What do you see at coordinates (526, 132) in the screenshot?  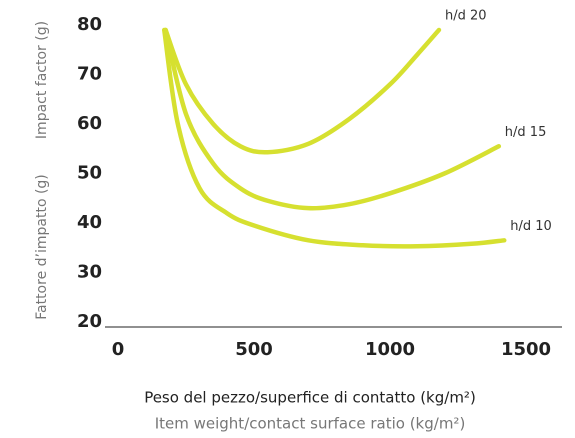 I see `series-label: h/d 15` at bounding box center [526, 132].